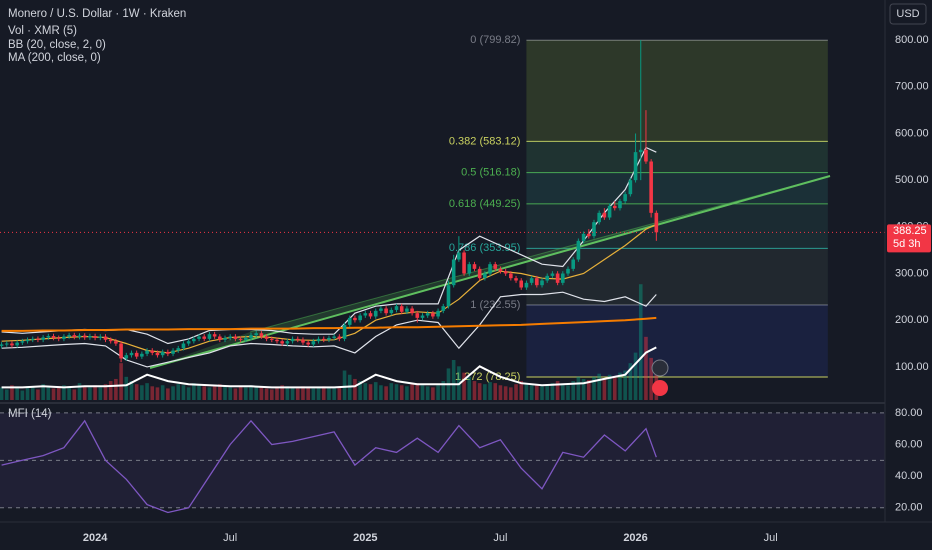 Image resolution: width=932 pixels, height=550 pixels. Describe the element at coordinates (95, 538) in the screenshot. I see `x-tick-label: 2024` at that location.